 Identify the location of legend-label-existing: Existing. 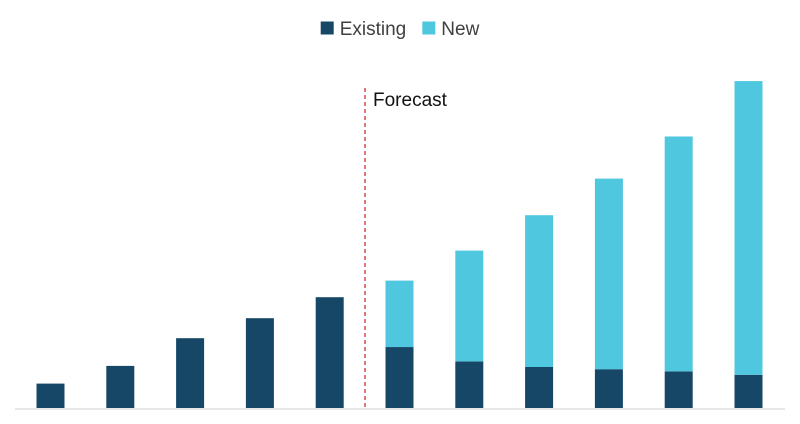
(373, 29).